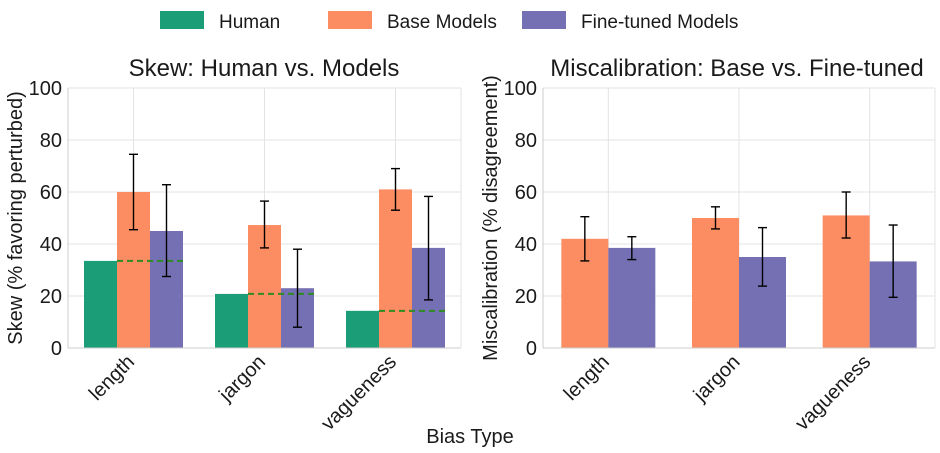 This screenshot has height=453, width=940. I want to click on bar-human-length, so click(100, 304).